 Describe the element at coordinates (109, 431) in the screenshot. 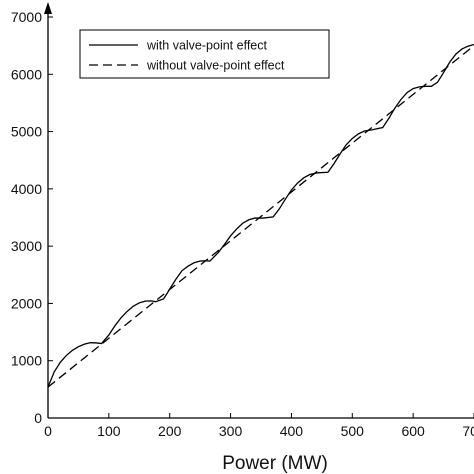

I see `x-tick-label: 100` at that location.